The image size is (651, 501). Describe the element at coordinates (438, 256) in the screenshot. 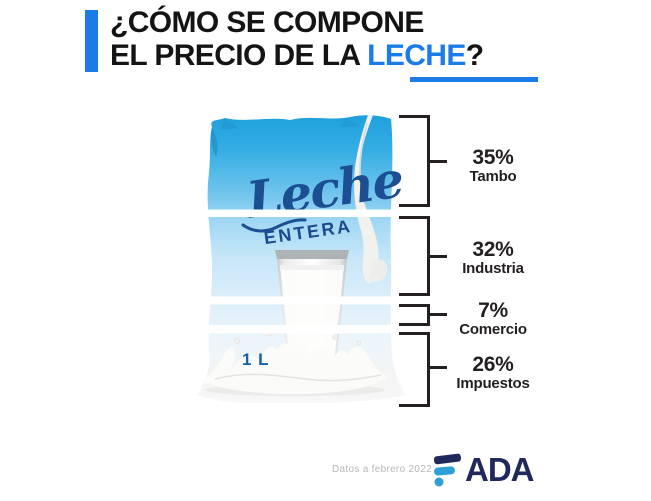

I see `bracket-industria-tick` at that location.